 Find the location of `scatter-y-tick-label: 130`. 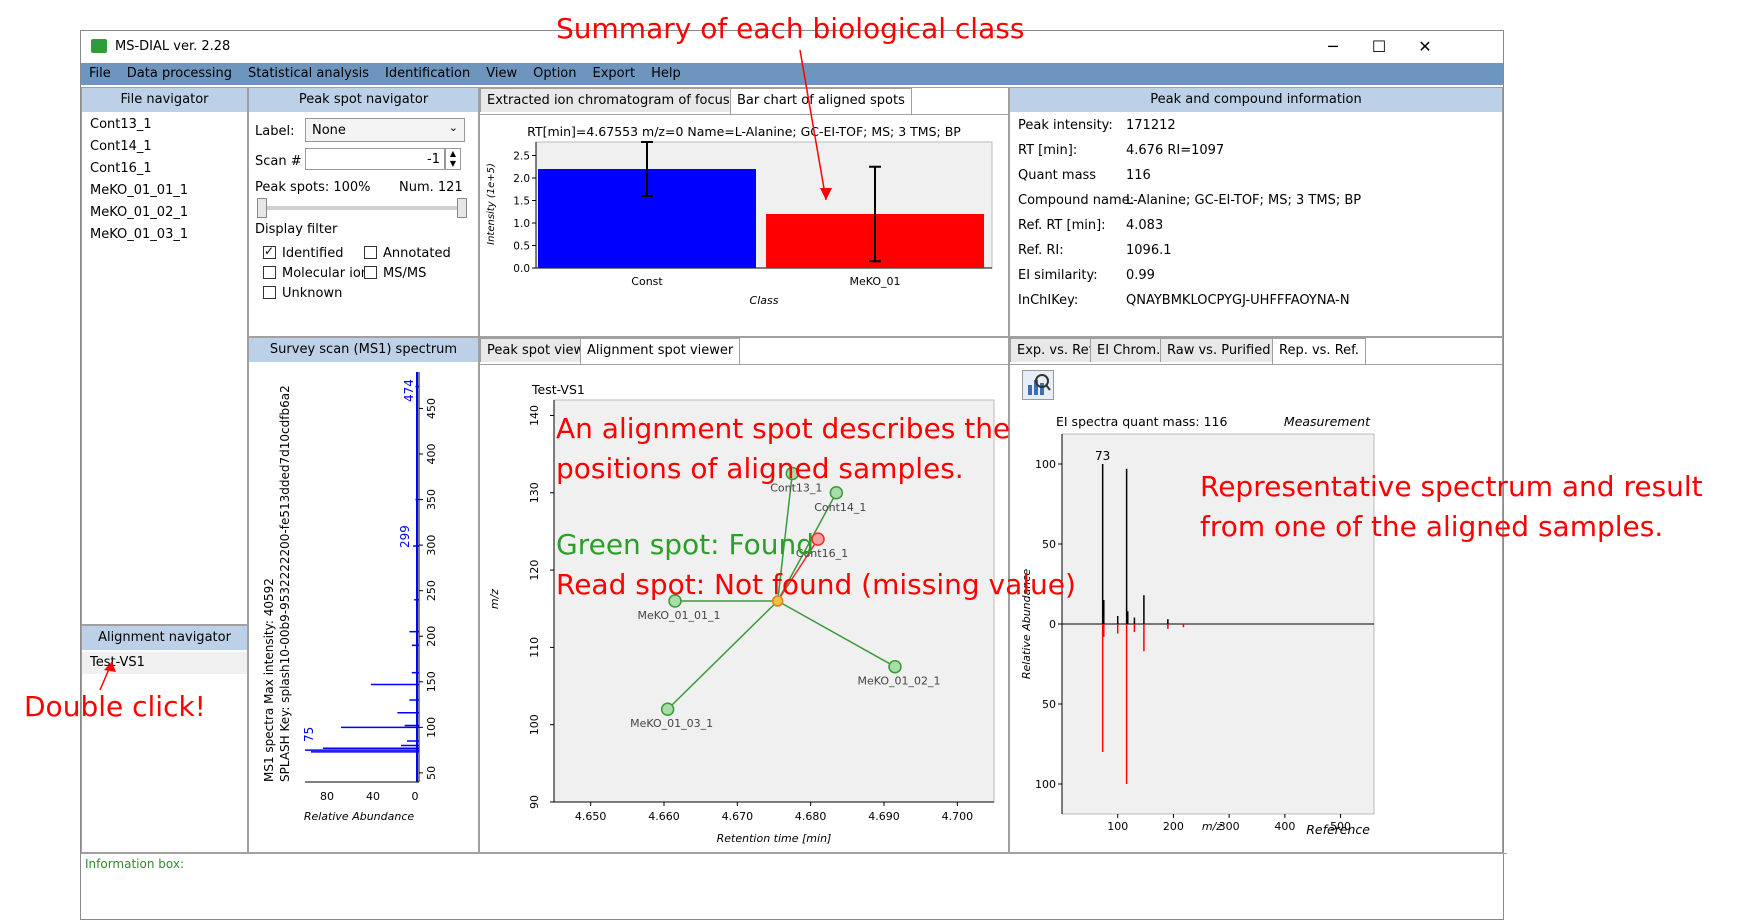

scatter-y-tick-label: 130 is located at coordinates (534, 492).